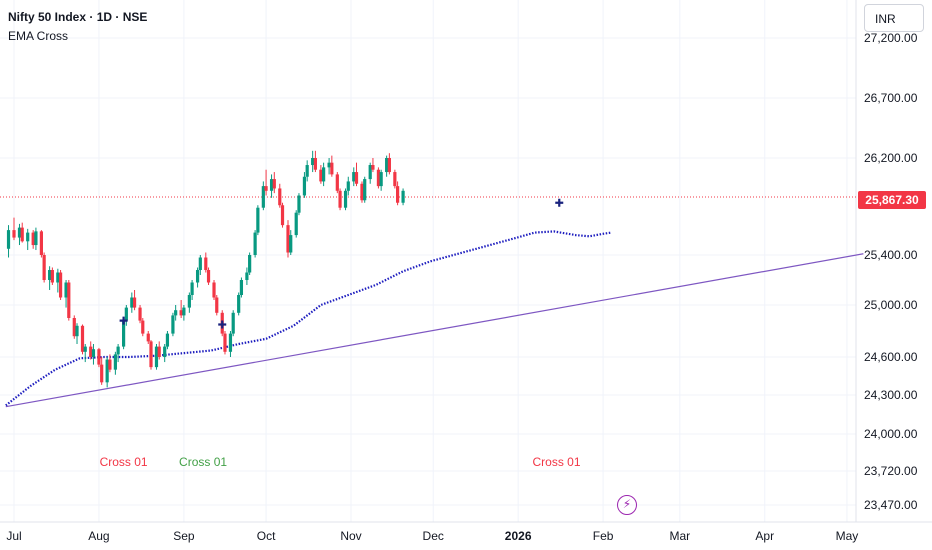 The width and height of the screenshot is (932, 550). Describe the element at coordinates (679, 536) in the screenshot. I see `x-tick-label: Mar` at that location.